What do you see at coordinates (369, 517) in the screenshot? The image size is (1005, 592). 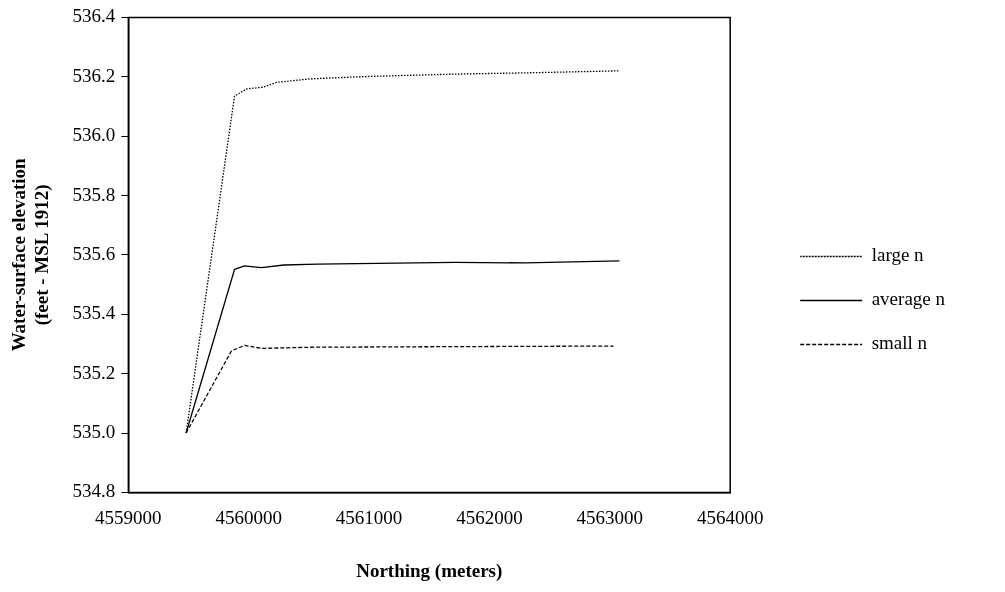 I see `x-tick-label: 4561000` at bounding box center [369, 517].